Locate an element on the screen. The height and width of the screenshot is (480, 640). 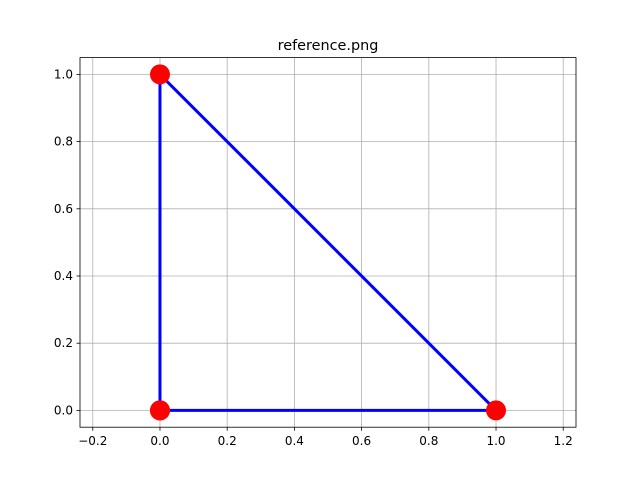
x-tick-label: 1.0 is located at coordinates (495, 441).